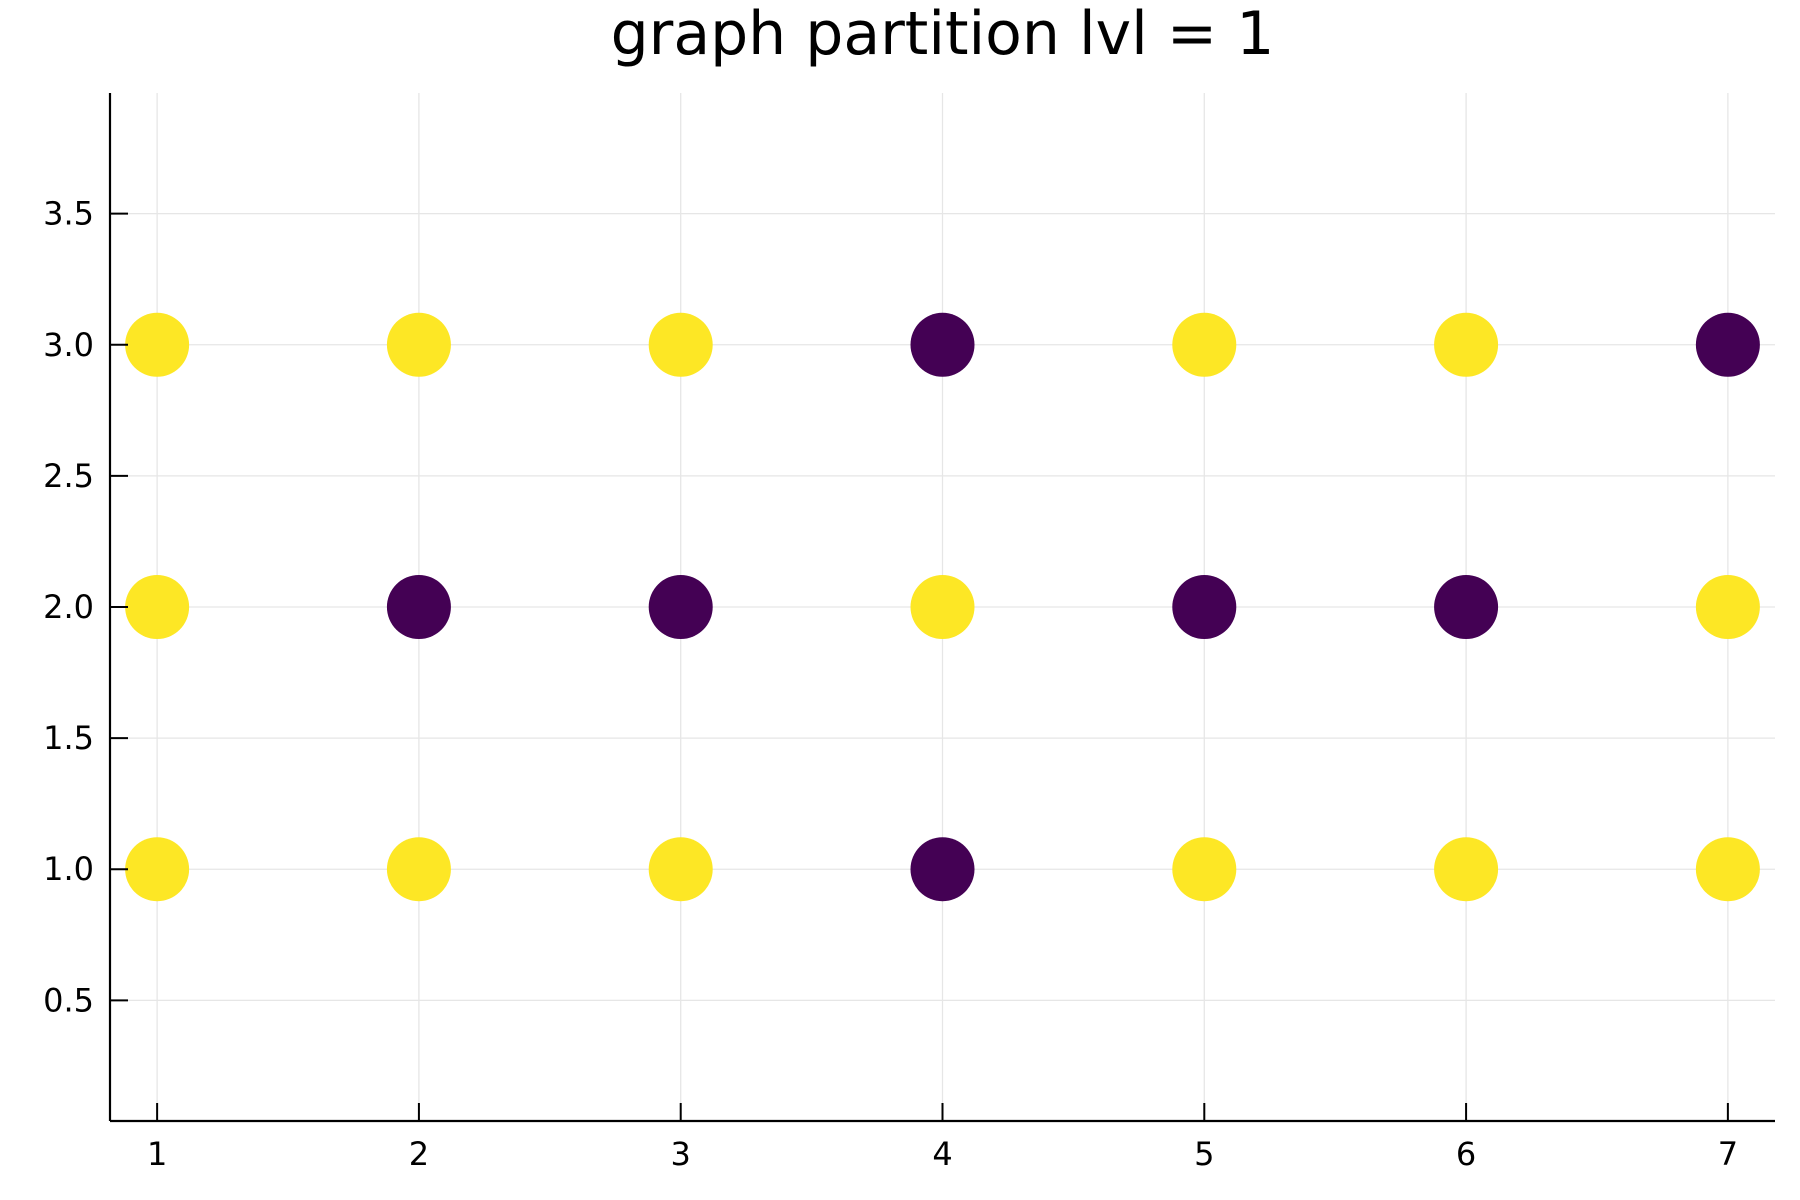  I want to click on y-tick-label: 3.0, so click(68, 345).